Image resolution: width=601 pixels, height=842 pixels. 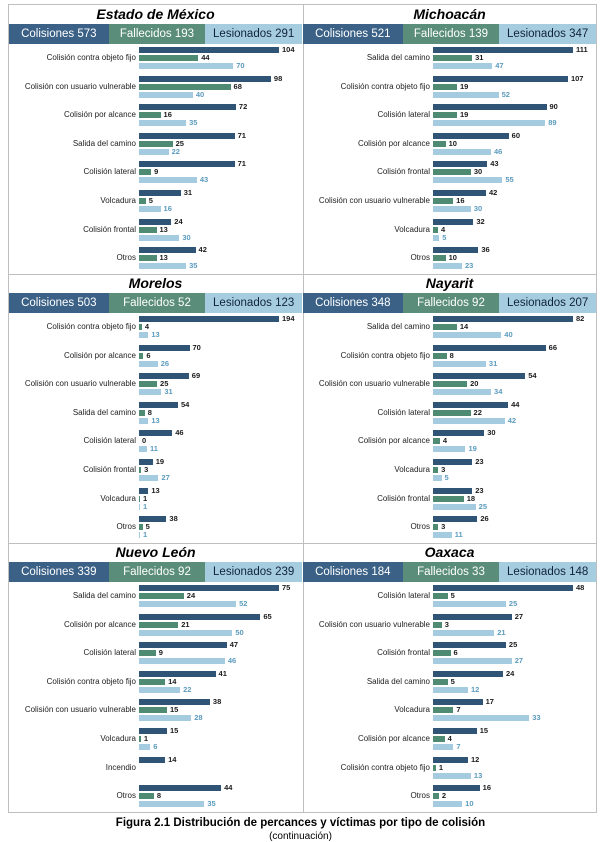 I want to click on category-label: Colisión frontal, so click(x=109, y=229).